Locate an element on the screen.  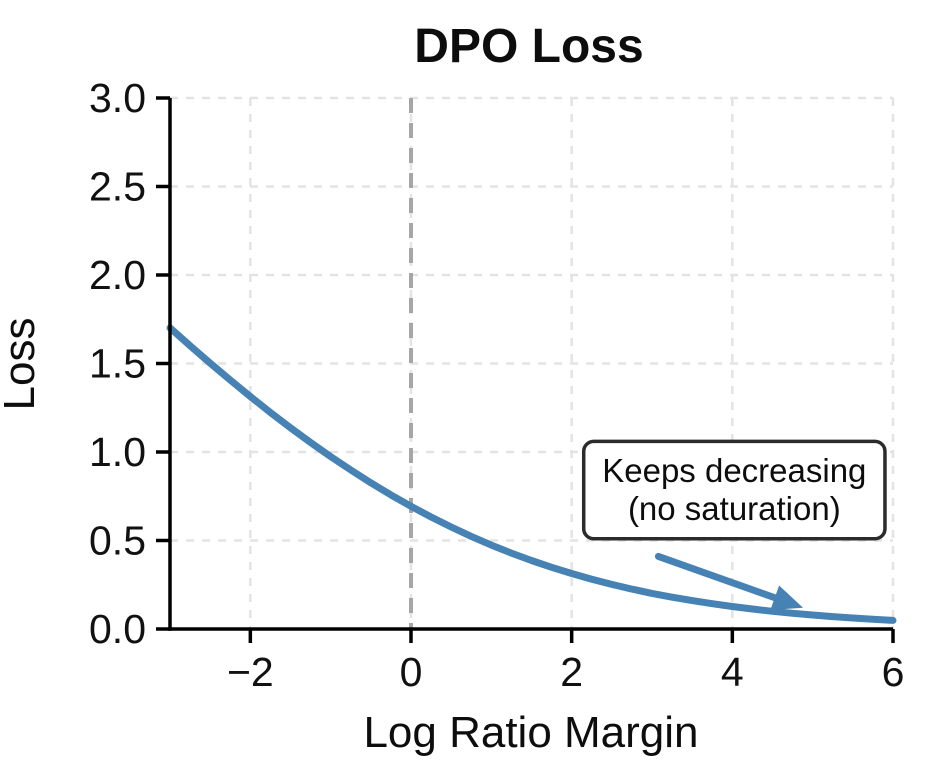
annotation-box is located at coordinates (734, 490).